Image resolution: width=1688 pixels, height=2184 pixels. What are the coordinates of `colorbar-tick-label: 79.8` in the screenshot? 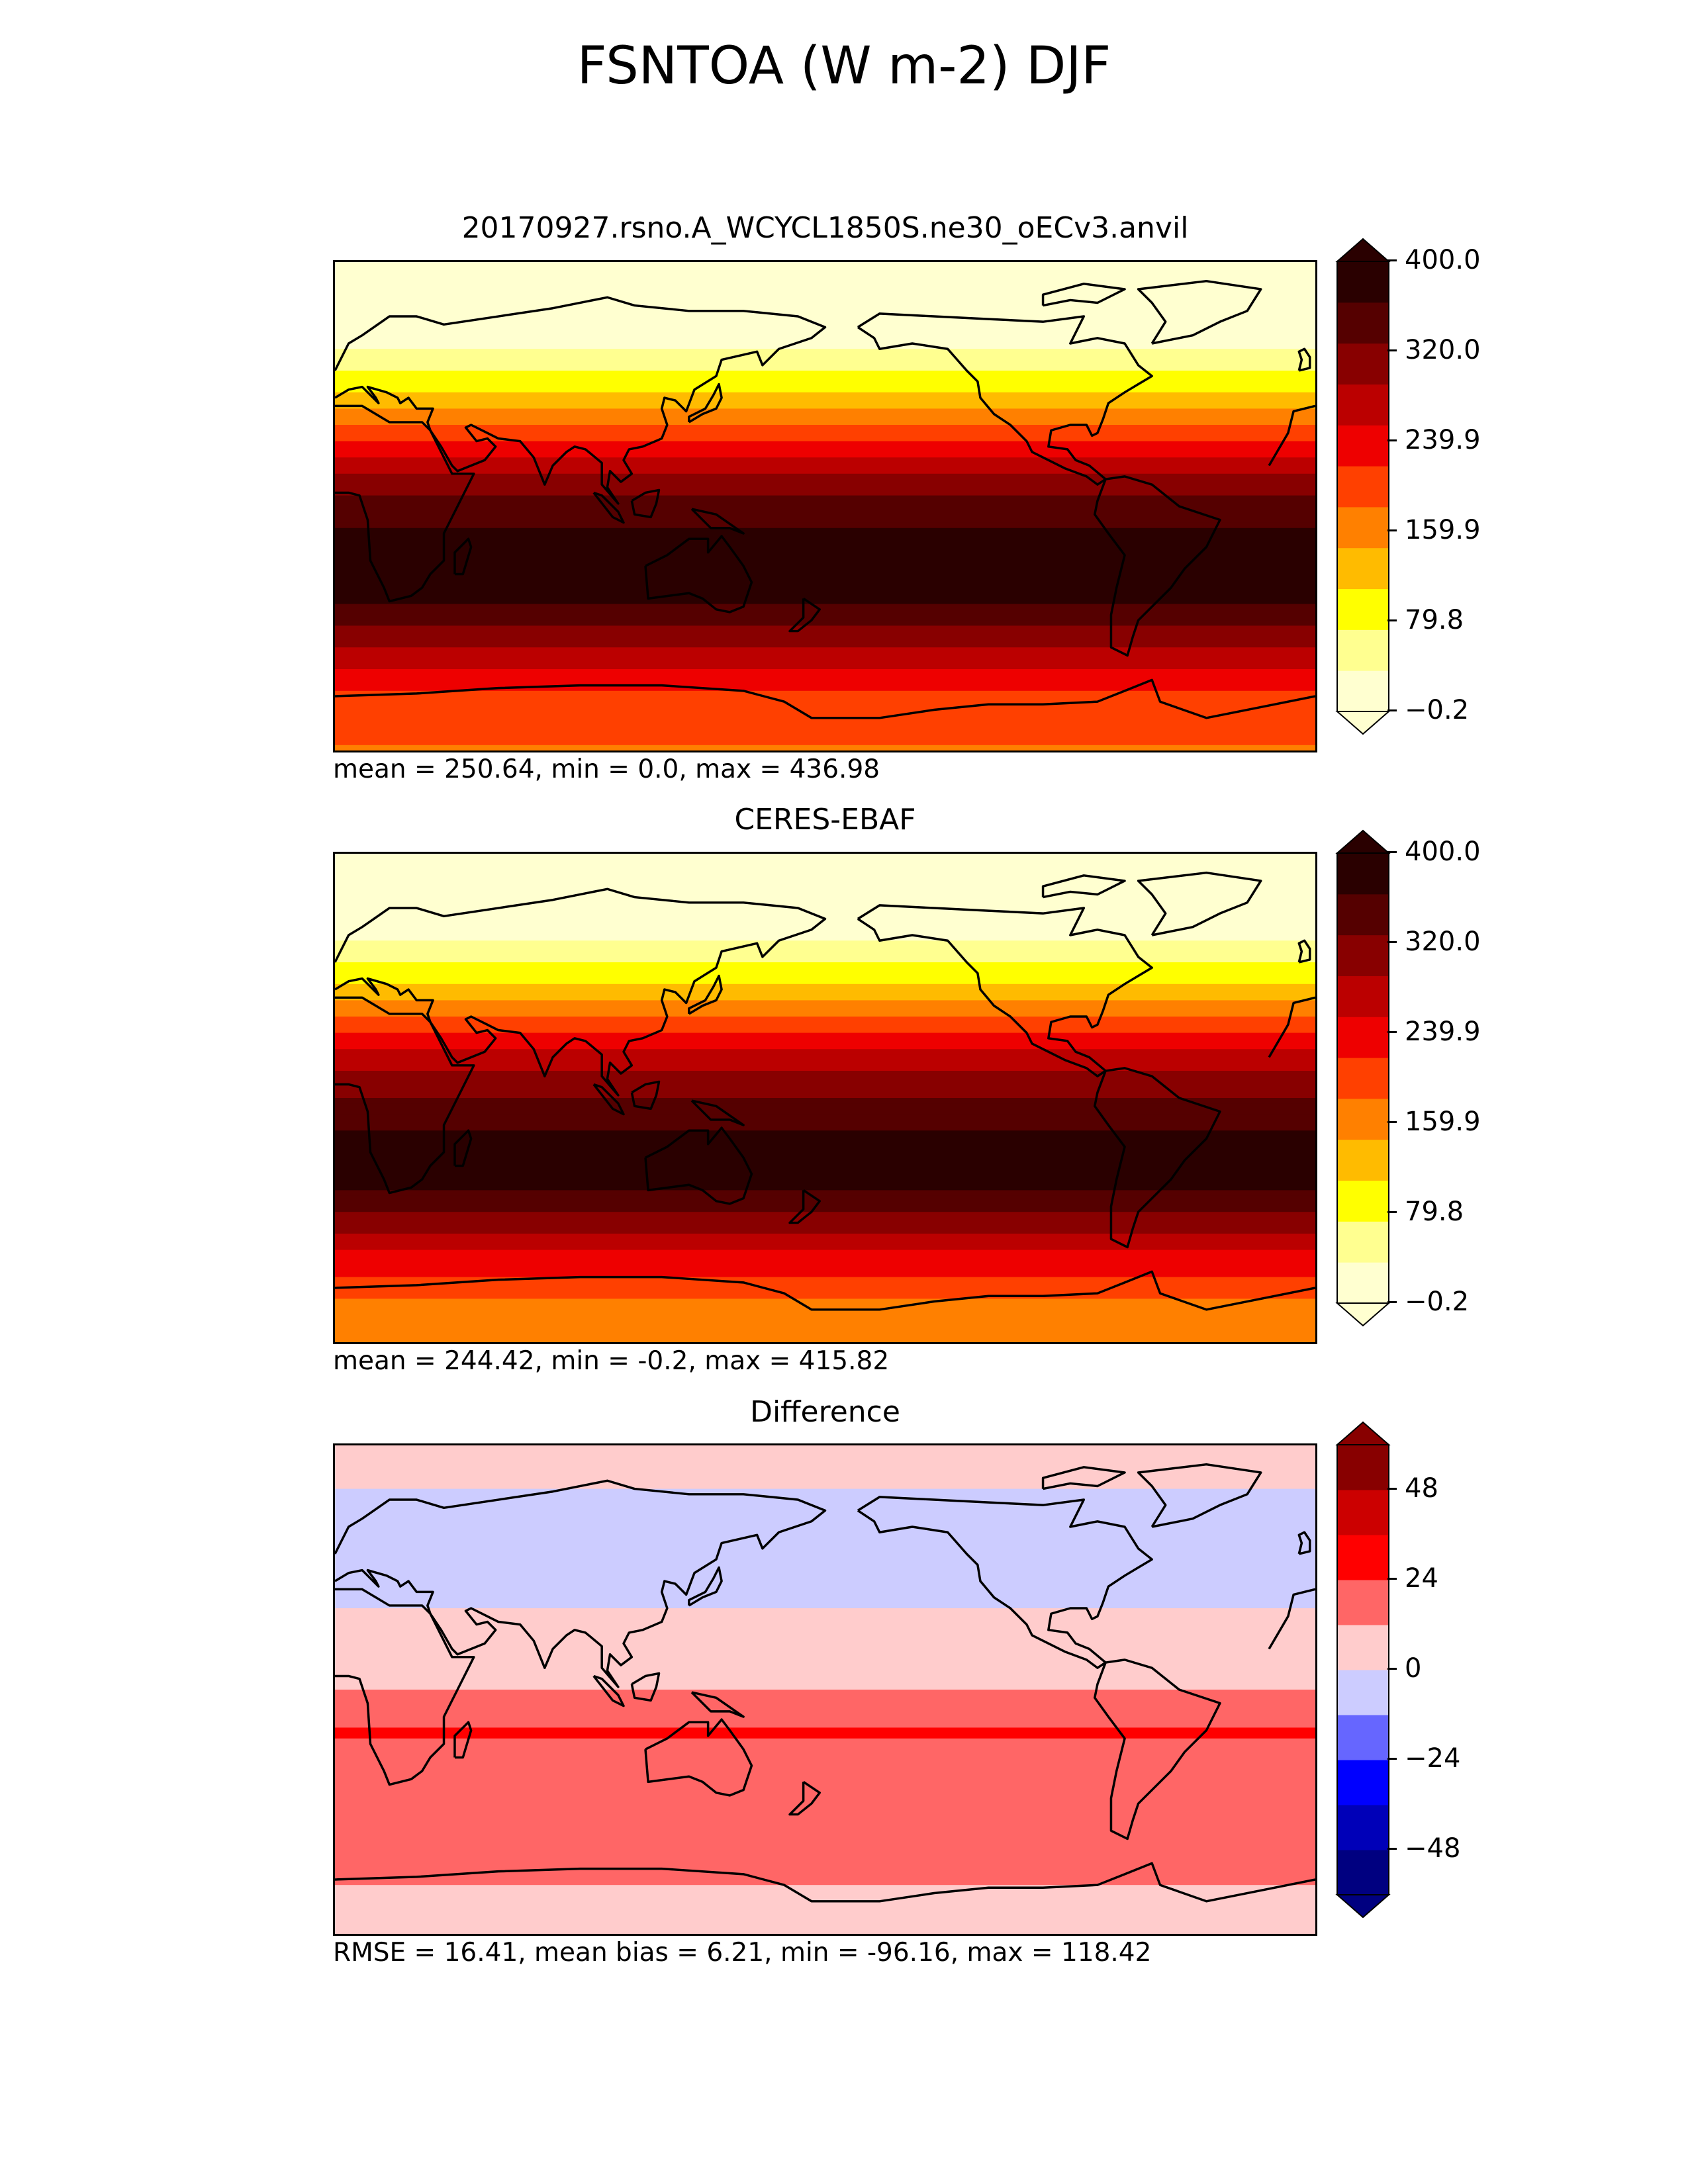 It's located at (1434, 1212).